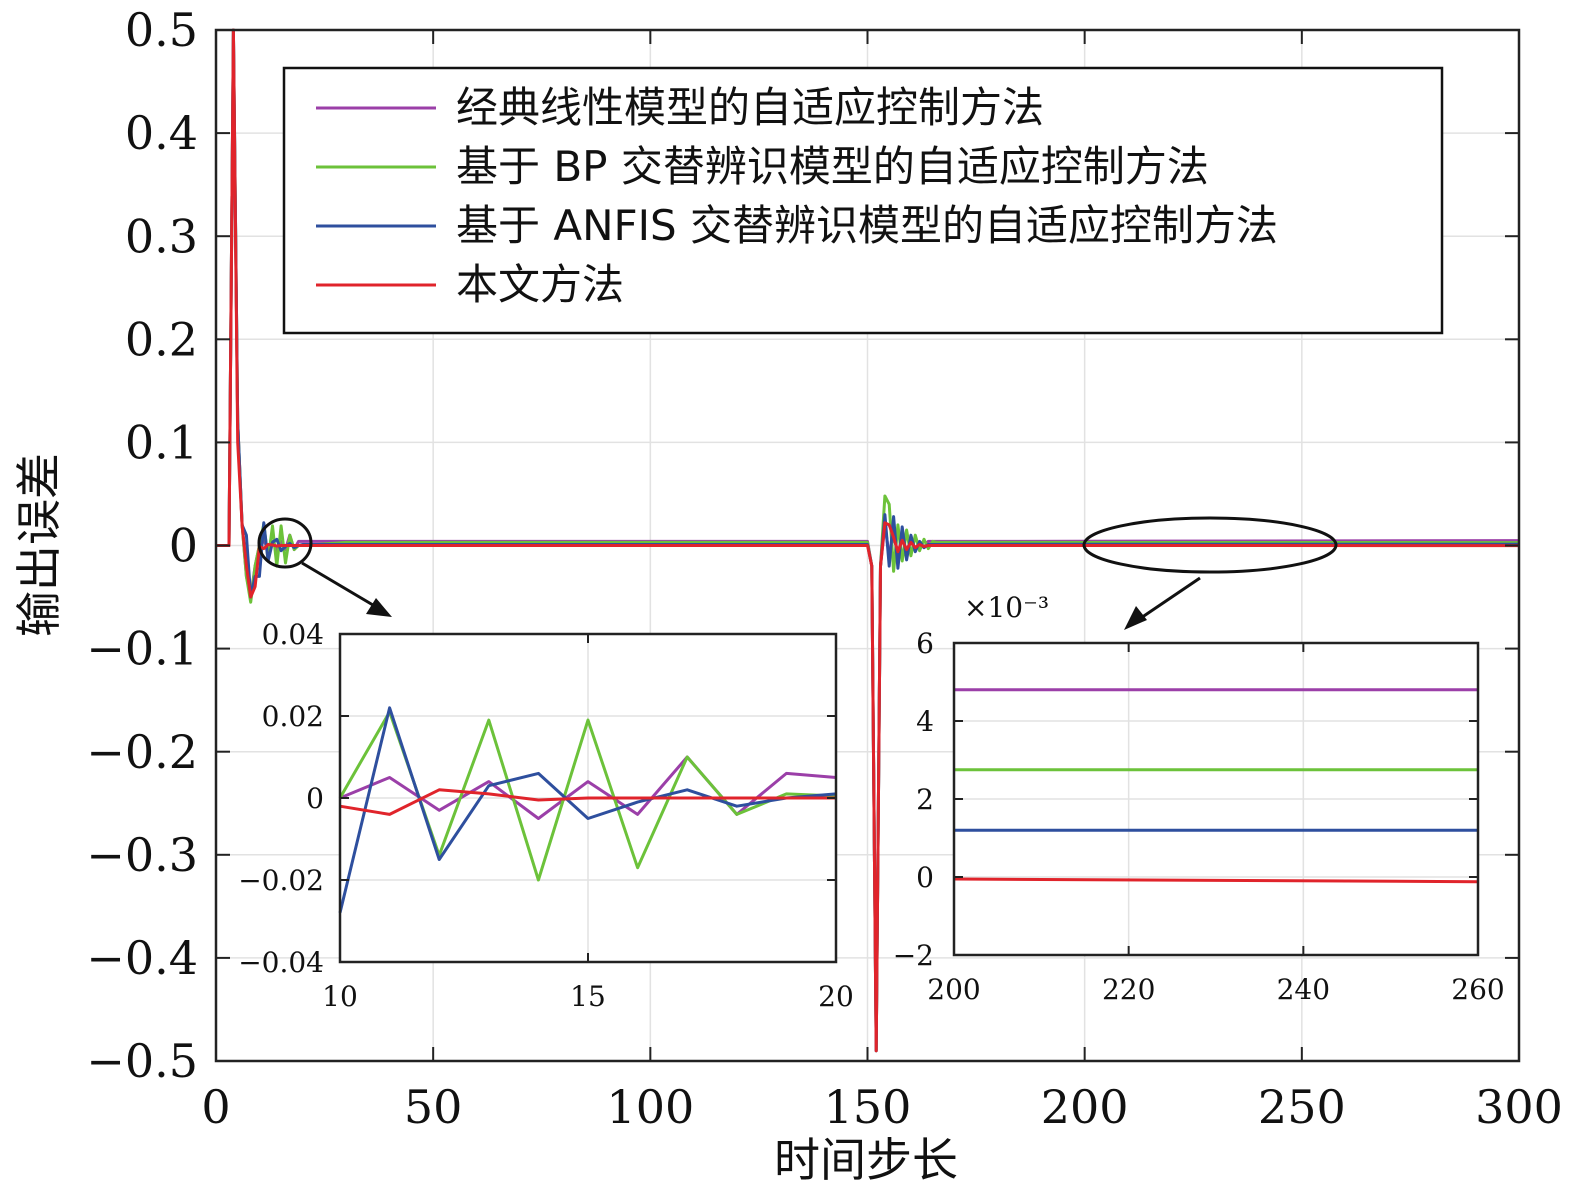  What do you see at coordinates (293, 634) in the screenshot?
I see `inset-left-y-tick-label: 0.04` at bounding box center [293, 634].